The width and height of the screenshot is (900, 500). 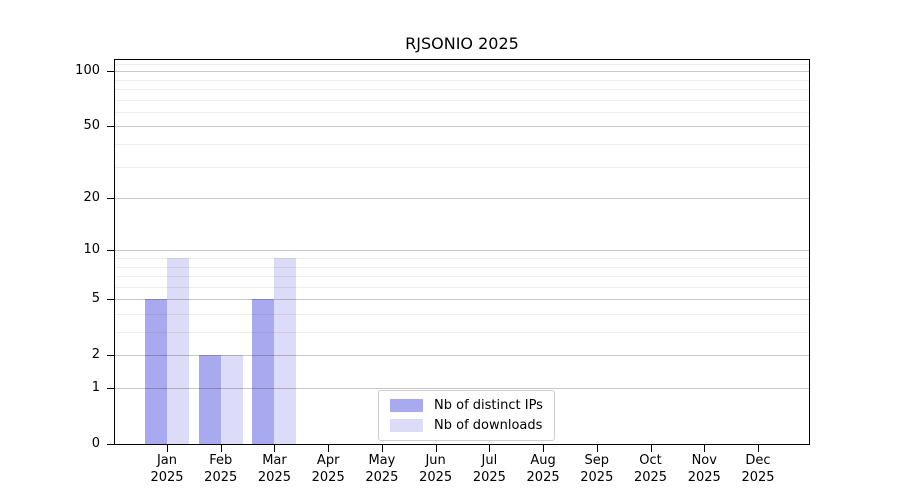 I want to click on legend-label-distinct-ips: Nb of distinct IPs, so click(x=488, y=405).